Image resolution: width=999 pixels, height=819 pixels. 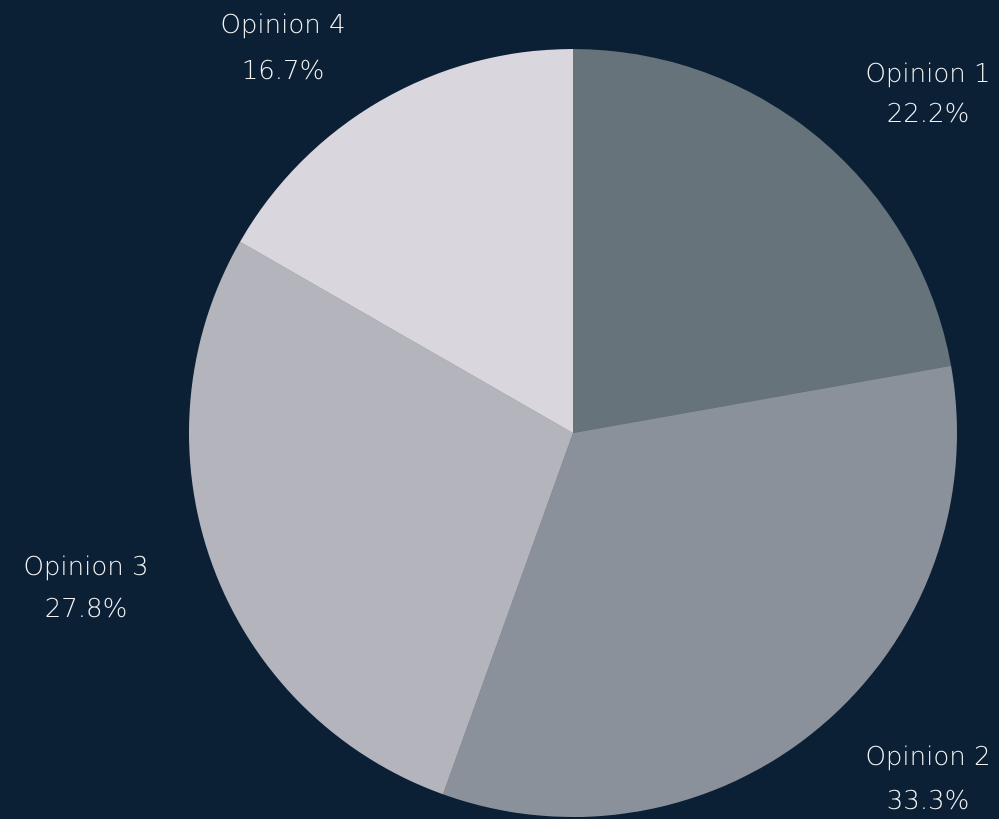 I want to click on slice-label-name: Opinion 2, so click(x=927, y=757).